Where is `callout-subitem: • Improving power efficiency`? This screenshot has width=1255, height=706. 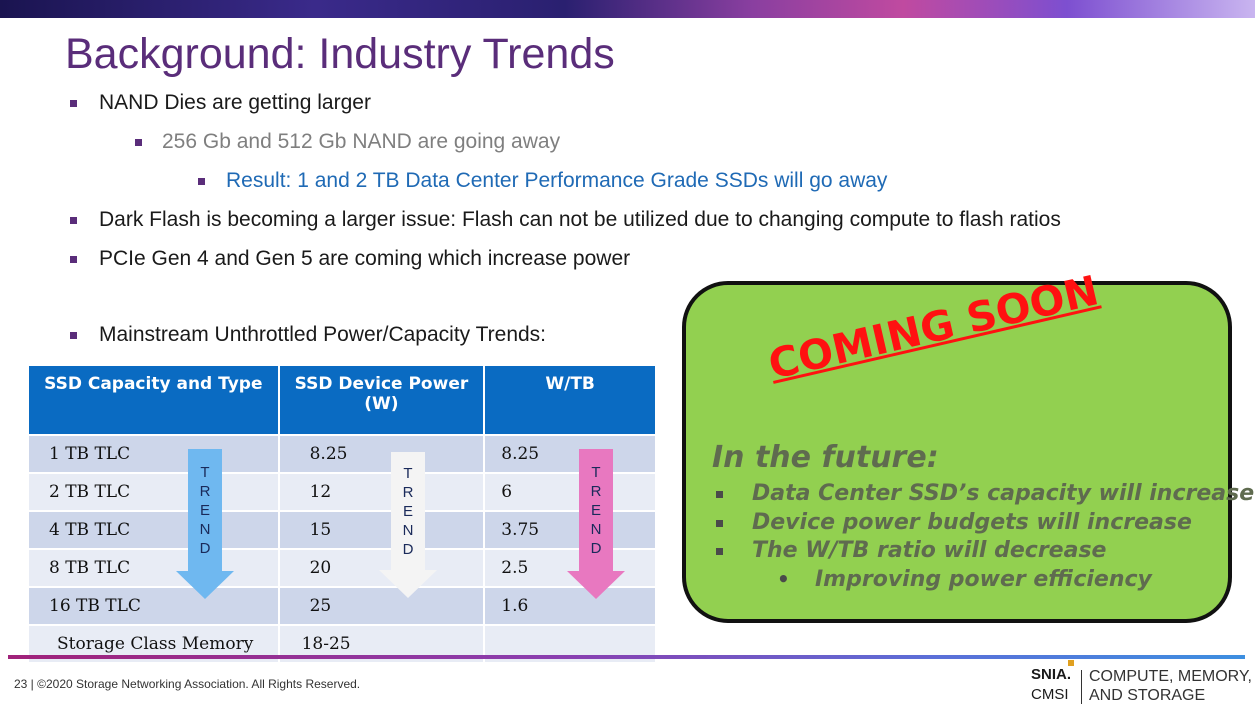 callout-subitem: • Improving power efficiency is located at coordinates (964, 579).